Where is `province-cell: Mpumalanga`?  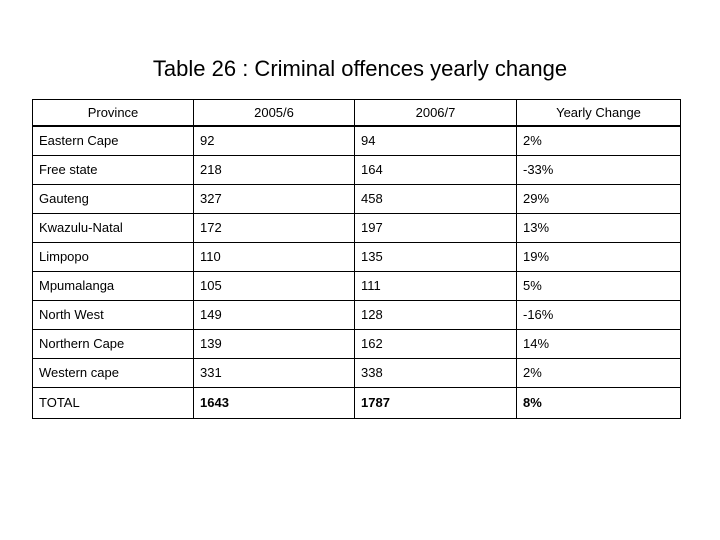
province-cell: Mpumalanga is located at coordinates (113, 286).